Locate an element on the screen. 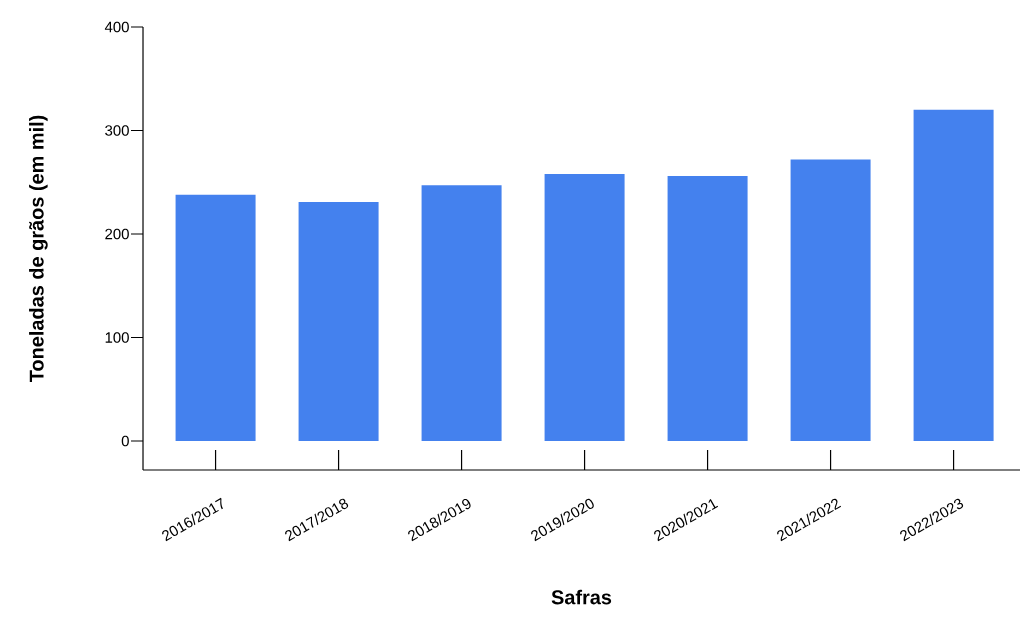  y-tick-label: 300 is located at coordinates (117, 130).